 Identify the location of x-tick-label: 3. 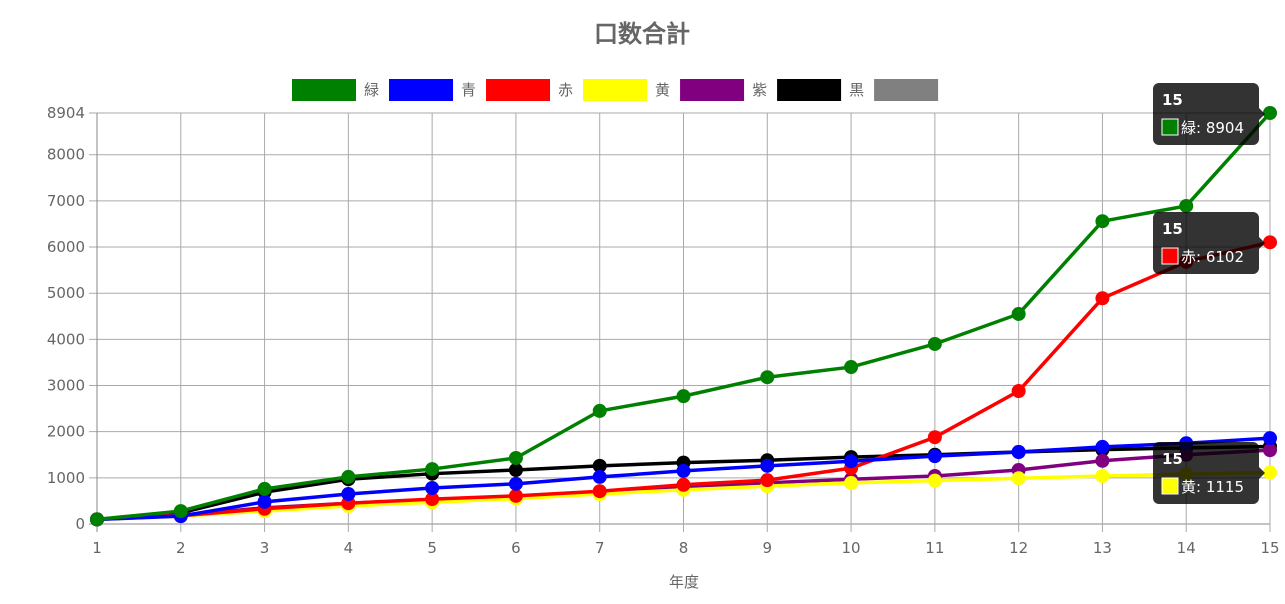
(265, 548).